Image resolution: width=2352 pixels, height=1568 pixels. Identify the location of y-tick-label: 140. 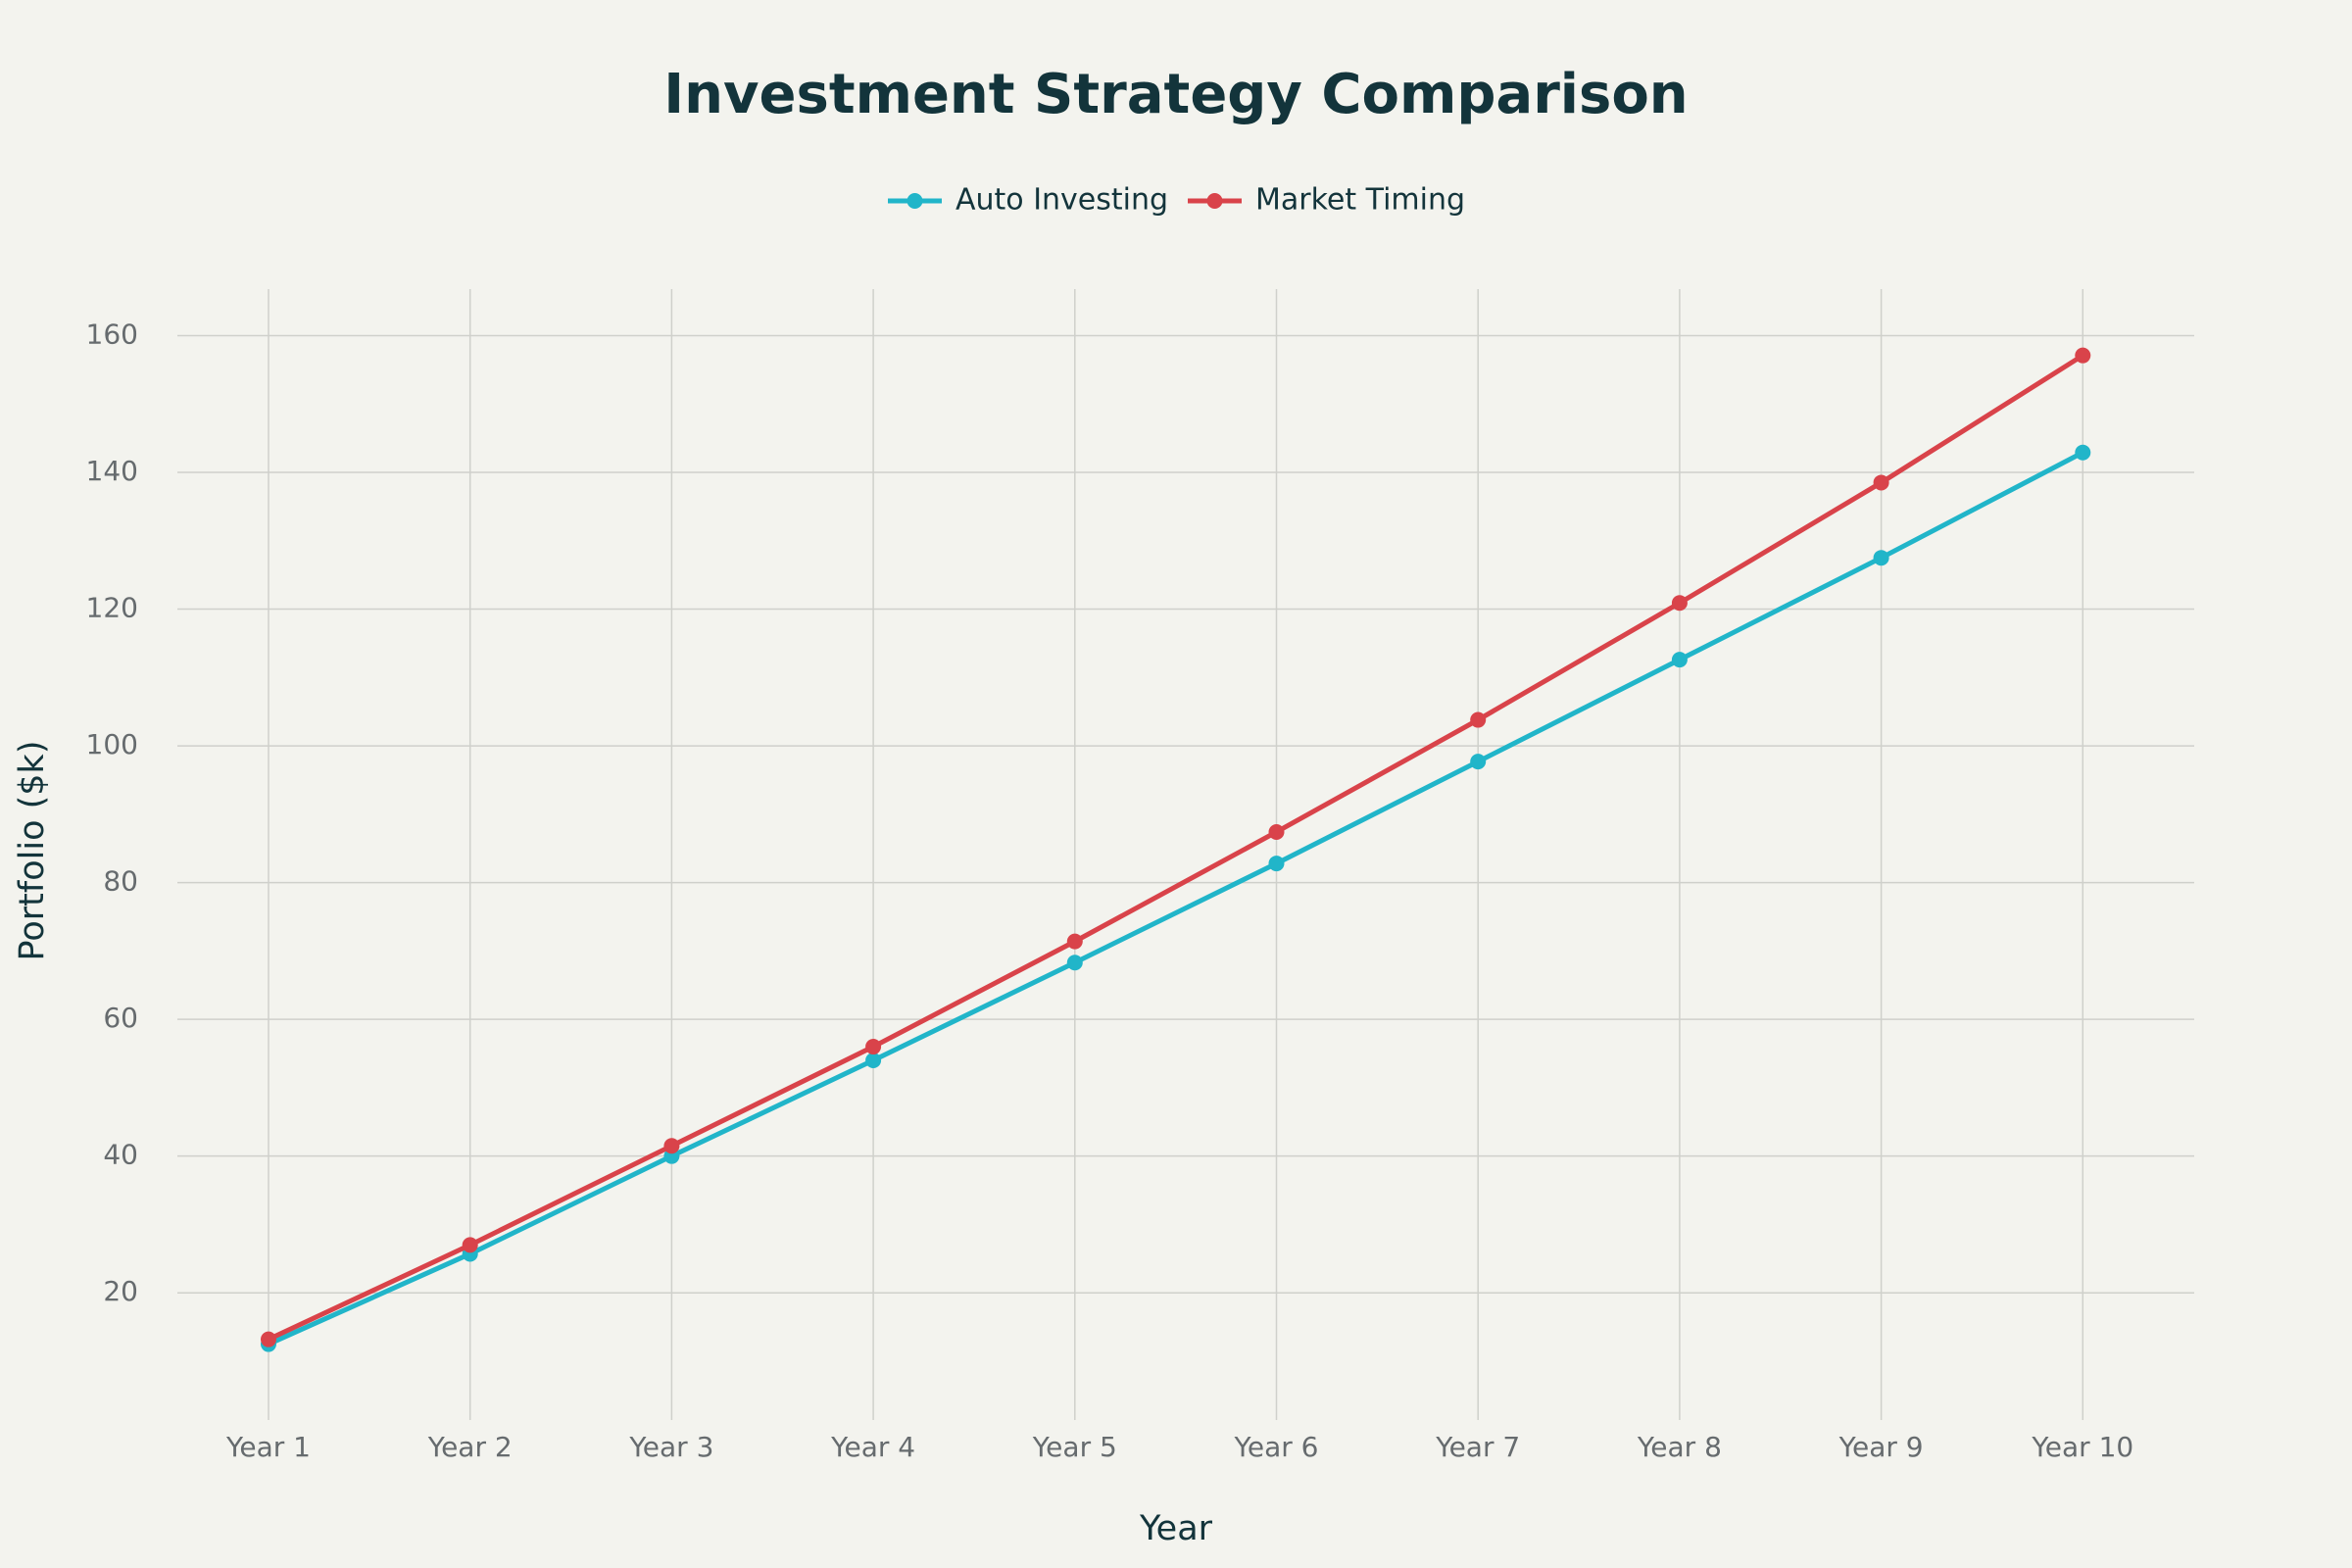
(112, 471).